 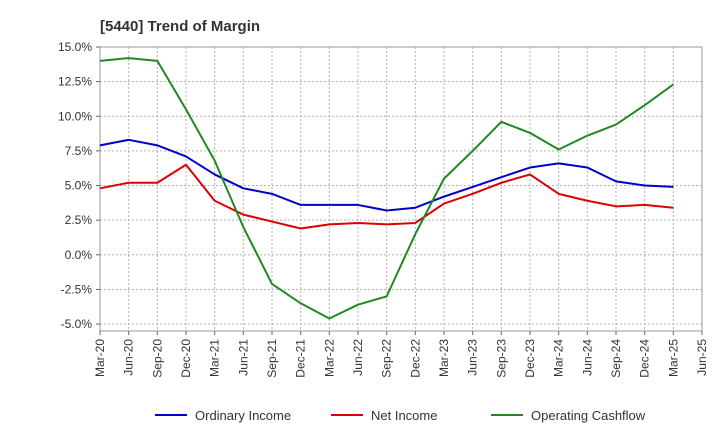 I want to click on x-tick-label: Sep-20, so click(x=157, y=358).